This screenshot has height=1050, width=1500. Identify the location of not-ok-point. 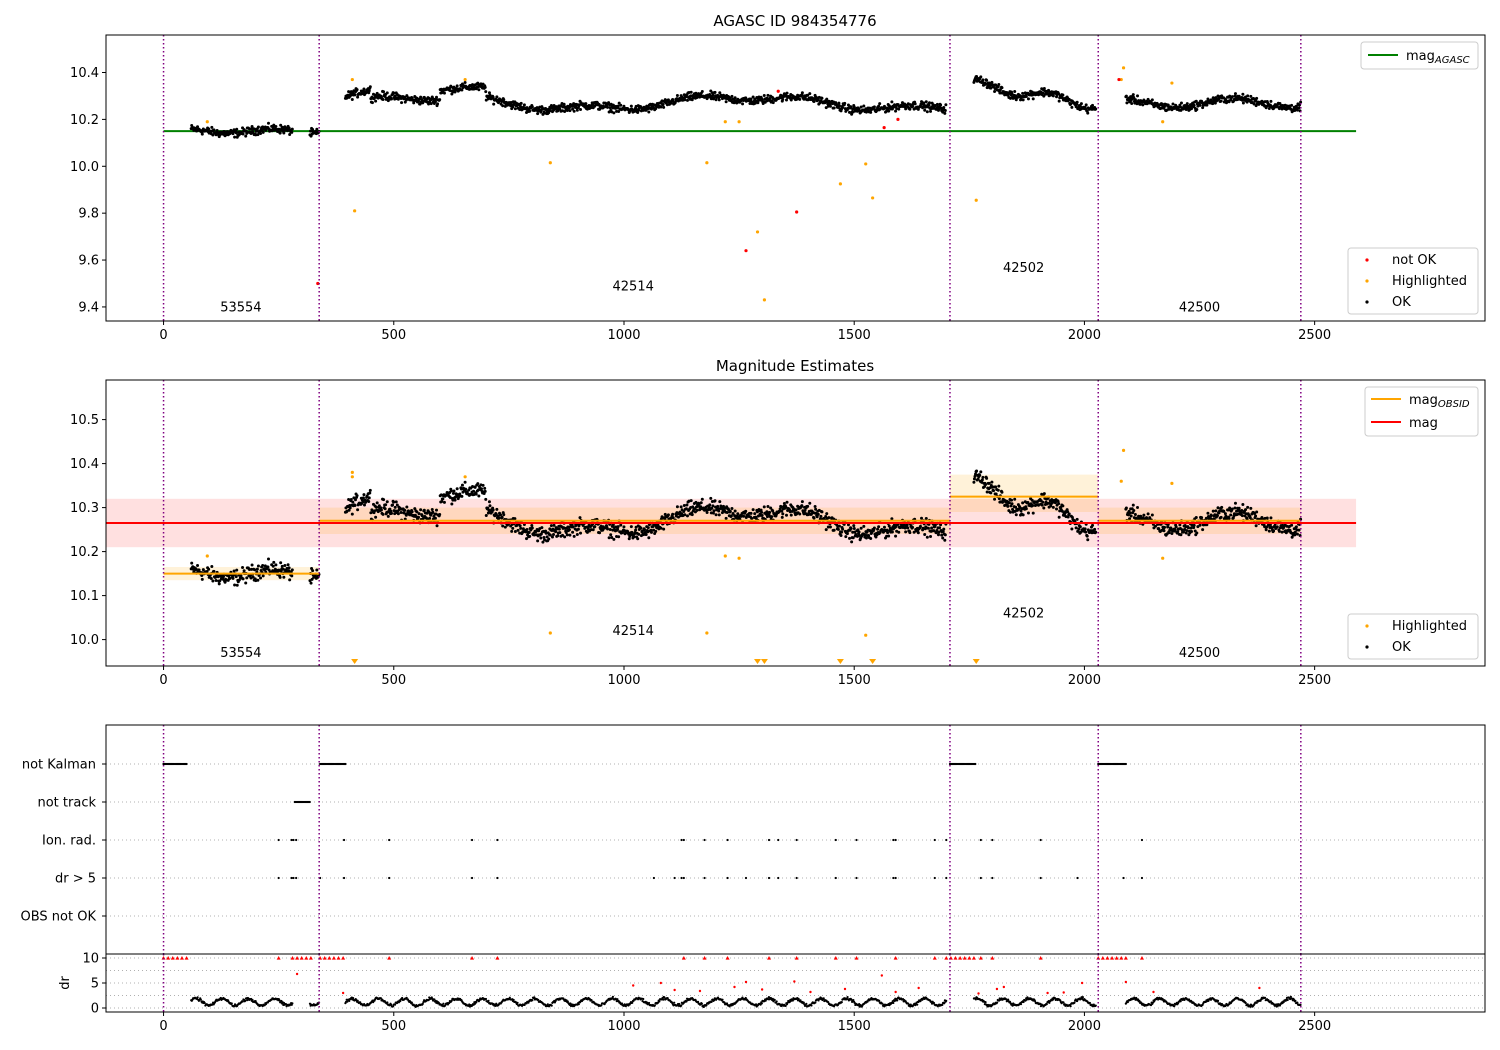
(884, 127).